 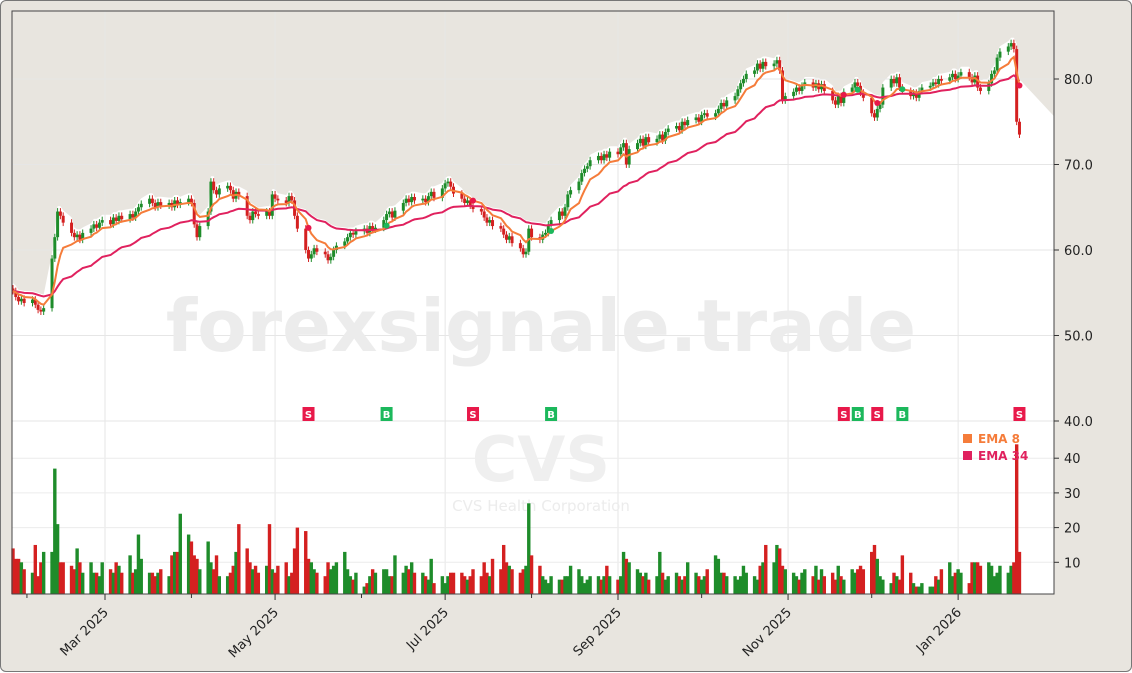 I want to click on legend-label-ema8: EMA 8, so click(x=999, y=439).